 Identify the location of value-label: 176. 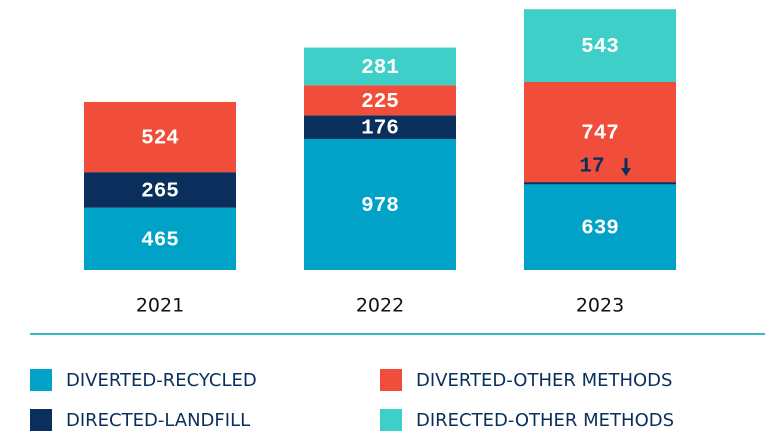
(380, 129).